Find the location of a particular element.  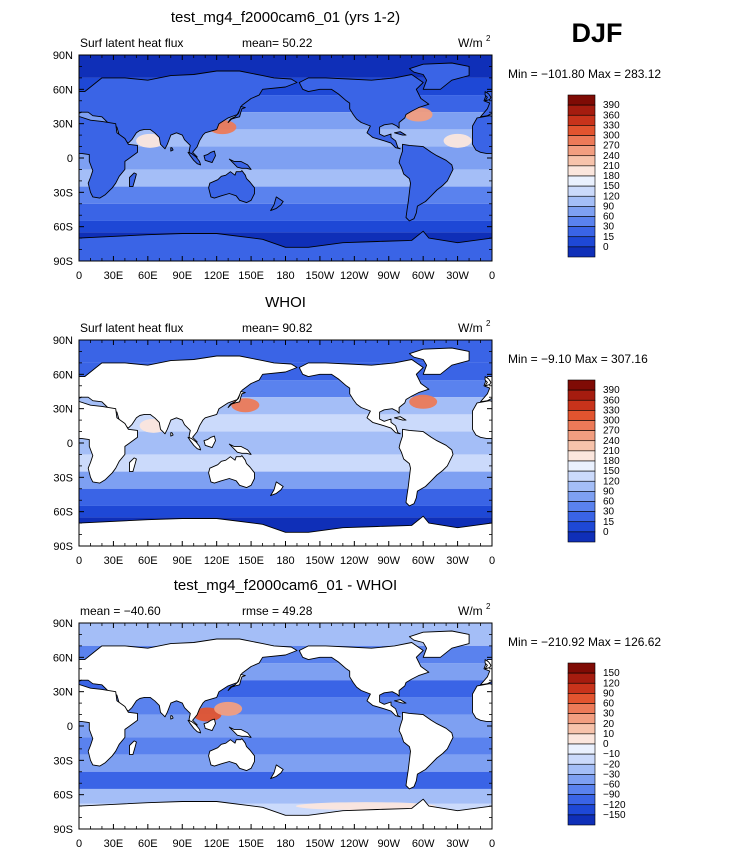

land-new-guinea is located at coordinates (240, 732).